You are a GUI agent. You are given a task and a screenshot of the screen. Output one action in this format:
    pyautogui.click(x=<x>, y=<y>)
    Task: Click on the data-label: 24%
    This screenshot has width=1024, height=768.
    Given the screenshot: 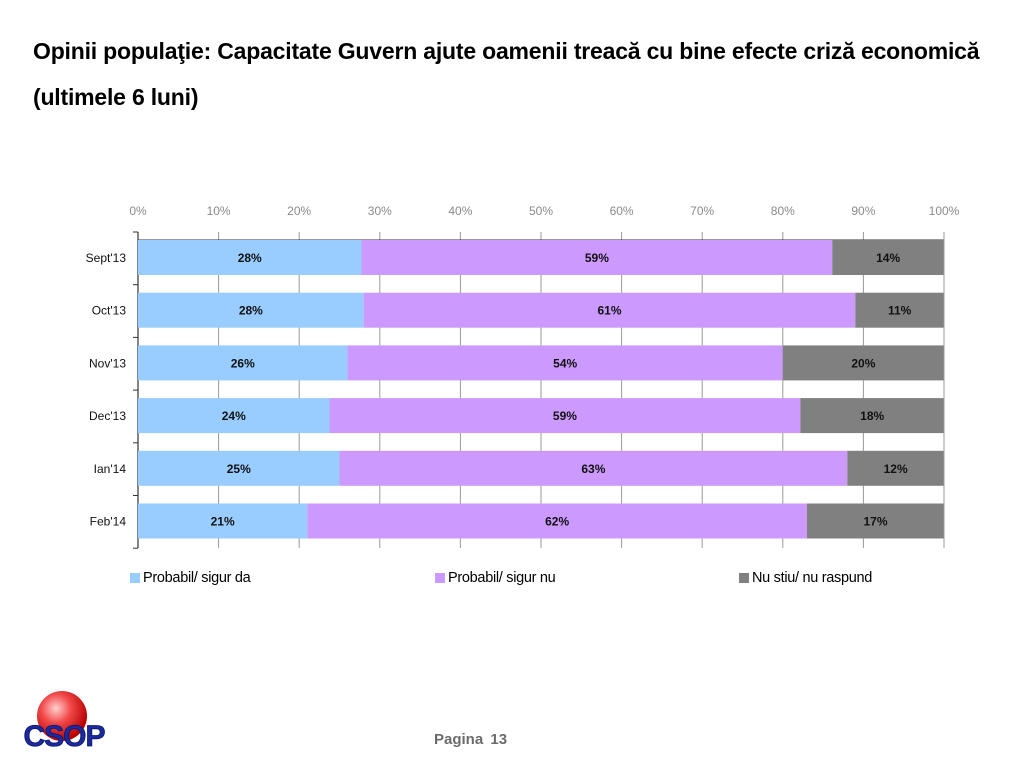 What is the action you would take?
    pyautogui.click(x=234, y=416)
    